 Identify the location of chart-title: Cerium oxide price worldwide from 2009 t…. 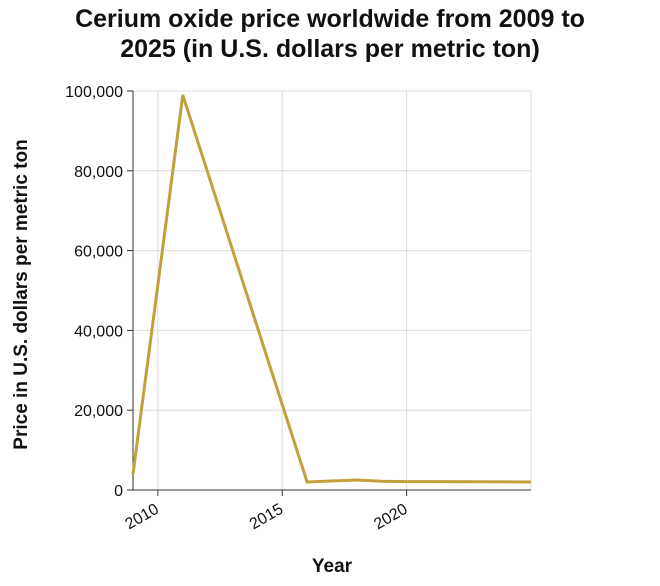
(330, 34).